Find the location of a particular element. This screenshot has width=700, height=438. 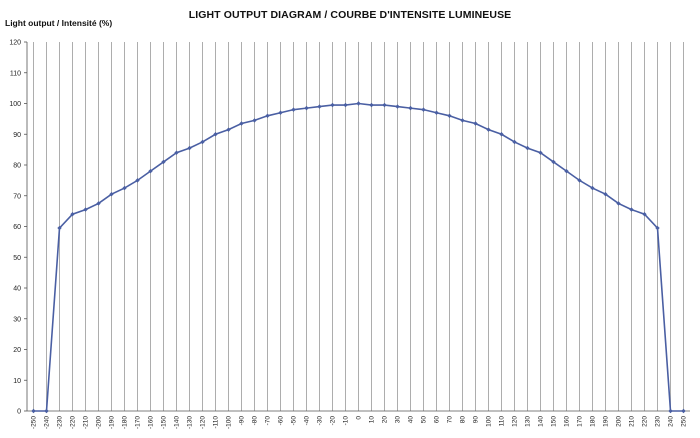

y-tick-label: 50 is located at coordinates (17, 258).